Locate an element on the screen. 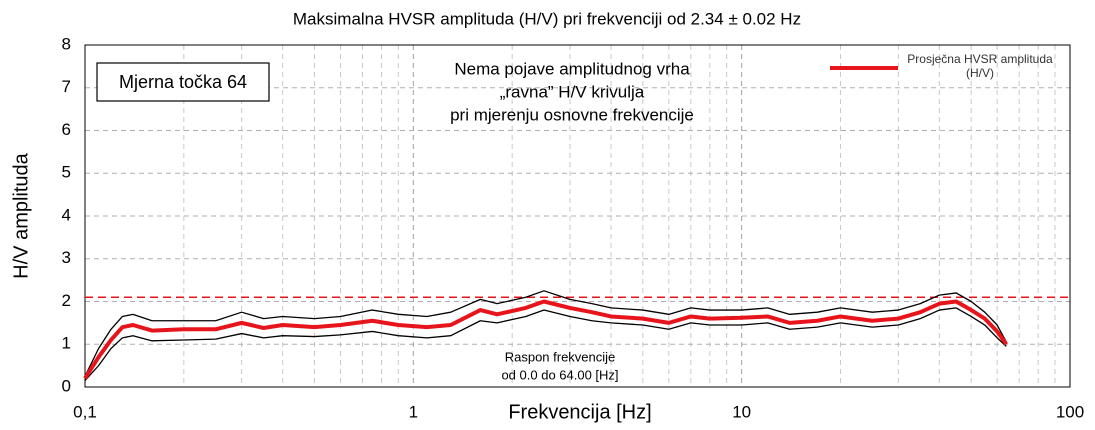  annotation-box is located at coordinates (183, 82).